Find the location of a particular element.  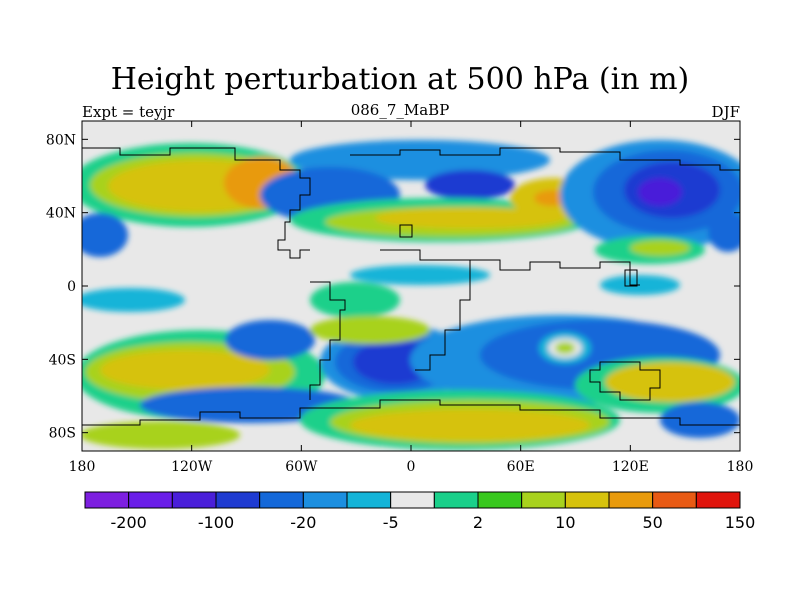

x-tick-label: 60W is located at coordinates (301, 467).